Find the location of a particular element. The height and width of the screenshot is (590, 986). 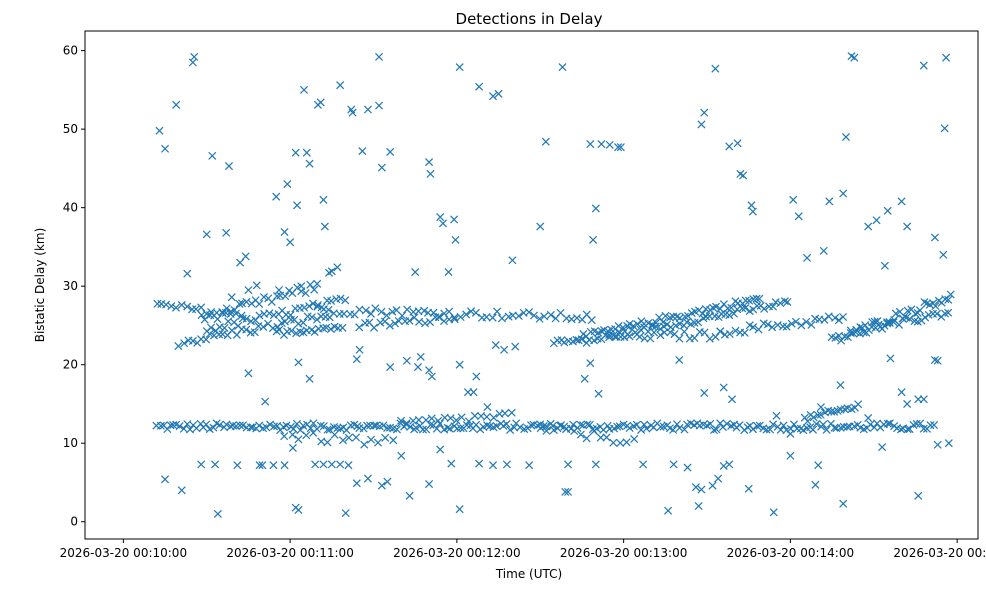

x-tick-label: 2026-03-20 00:13:00 is located at coordinates (623, 553).